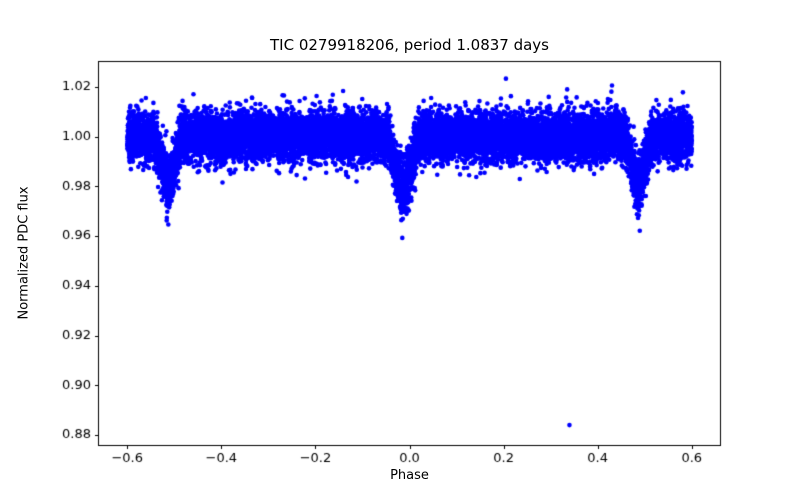  I want to click on x-axis-label: Phase, so click(409, 475).